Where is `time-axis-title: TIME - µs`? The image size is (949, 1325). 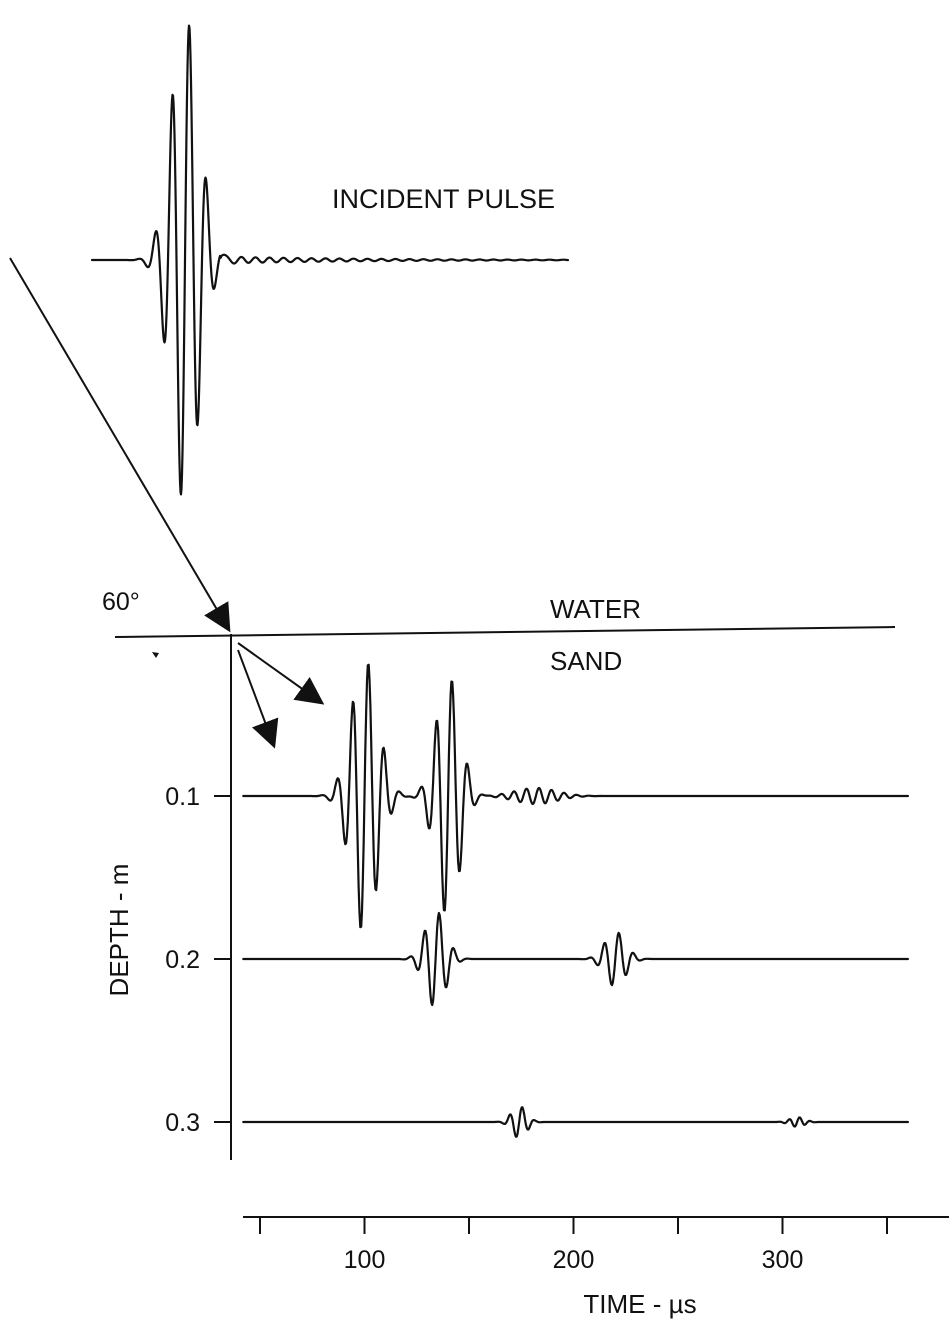
time-axis-title: TIME - µs is located at coordinates (639, 1304).